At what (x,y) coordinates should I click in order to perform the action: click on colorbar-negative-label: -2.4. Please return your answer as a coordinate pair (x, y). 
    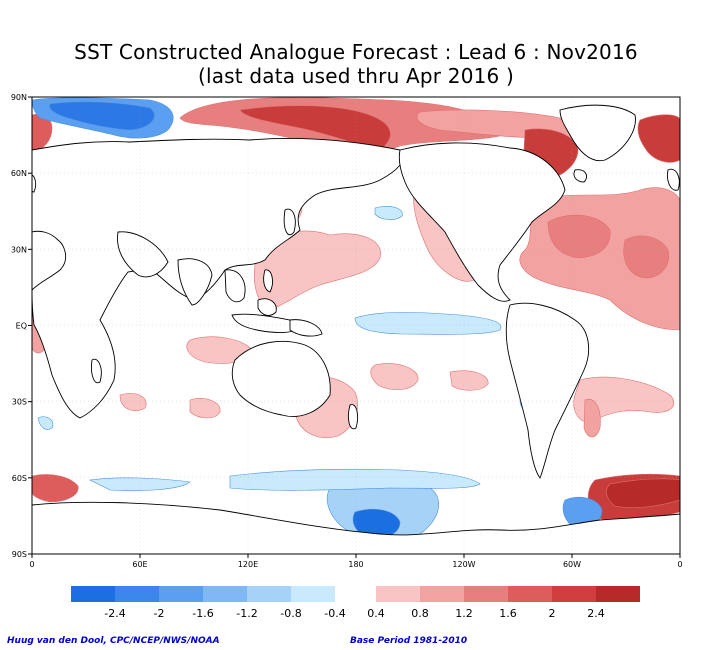
    Looking at the image, I should click on (114, 613).